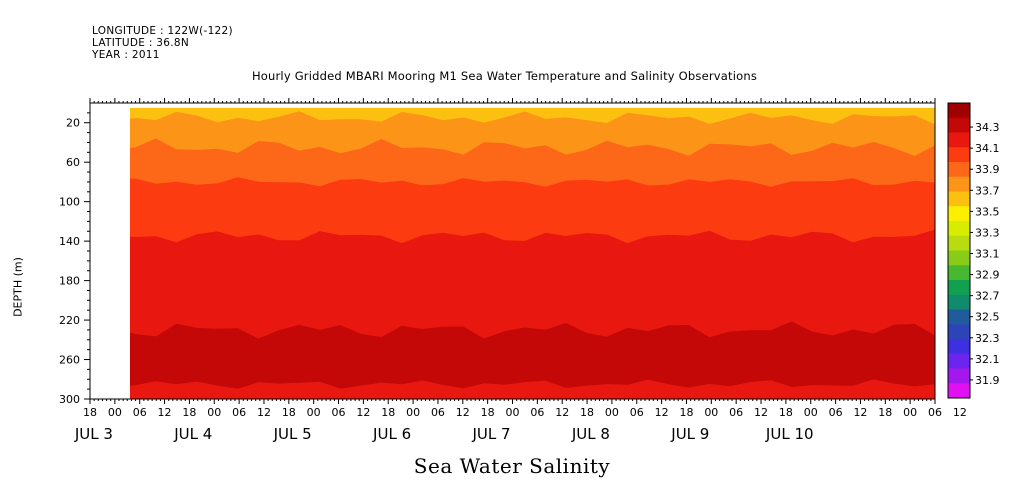 This screenshot has width=1009, height=504. I want to click on colorbar-label: 32.9, so click(987, 275).